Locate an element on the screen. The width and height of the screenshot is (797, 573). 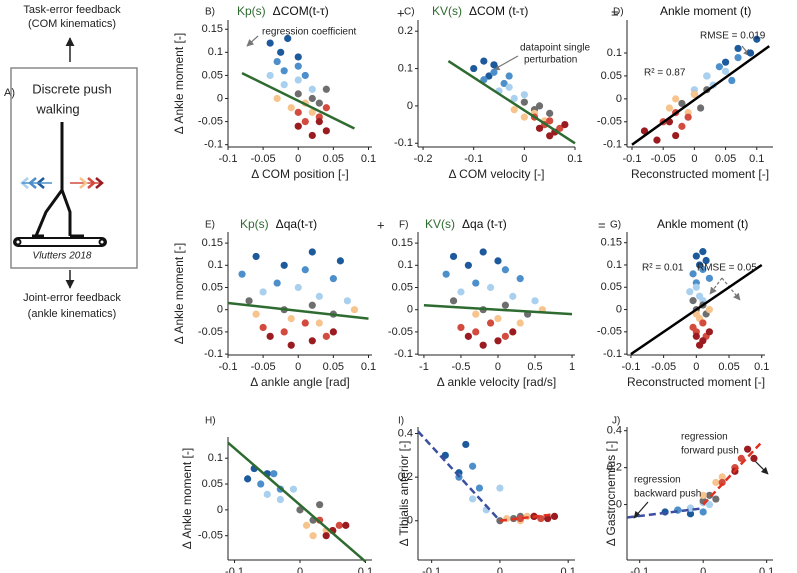
top-text: Task-error feedback is located at coordinates (72, 10).